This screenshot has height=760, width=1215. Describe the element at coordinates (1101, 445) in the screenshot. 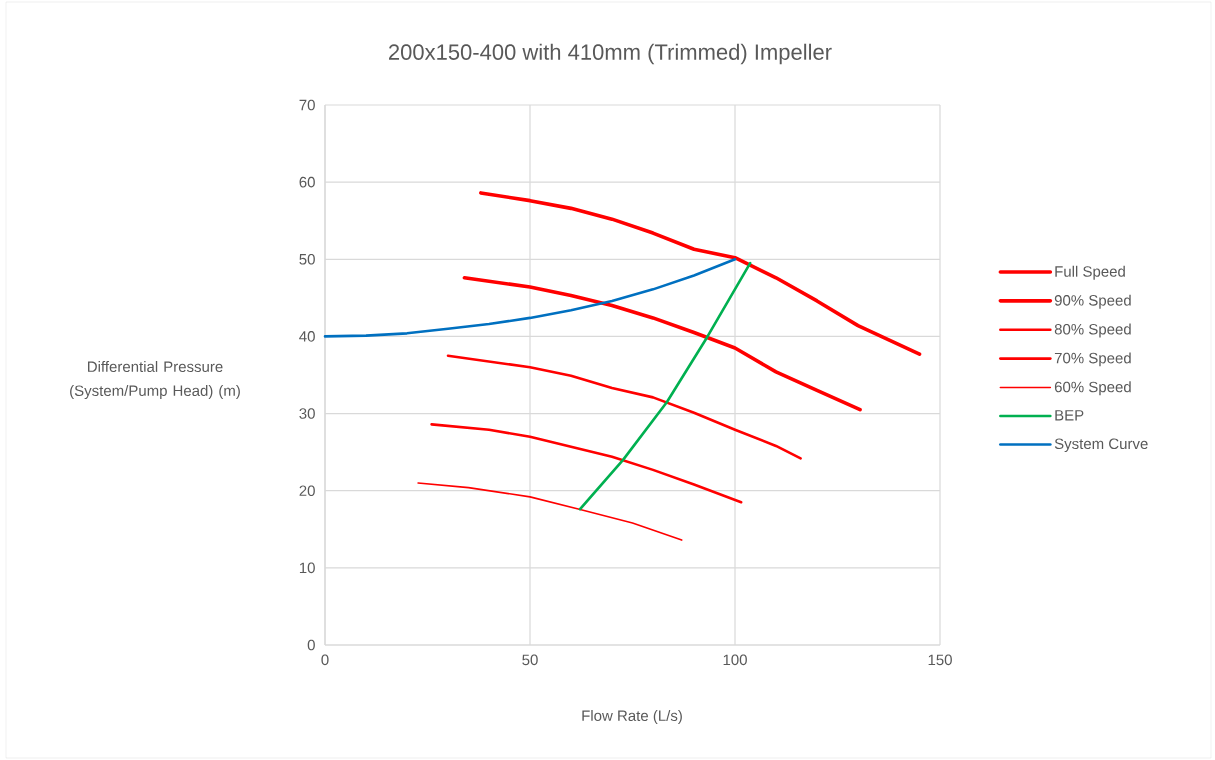

I see `legend-label: System Curve` at that location.